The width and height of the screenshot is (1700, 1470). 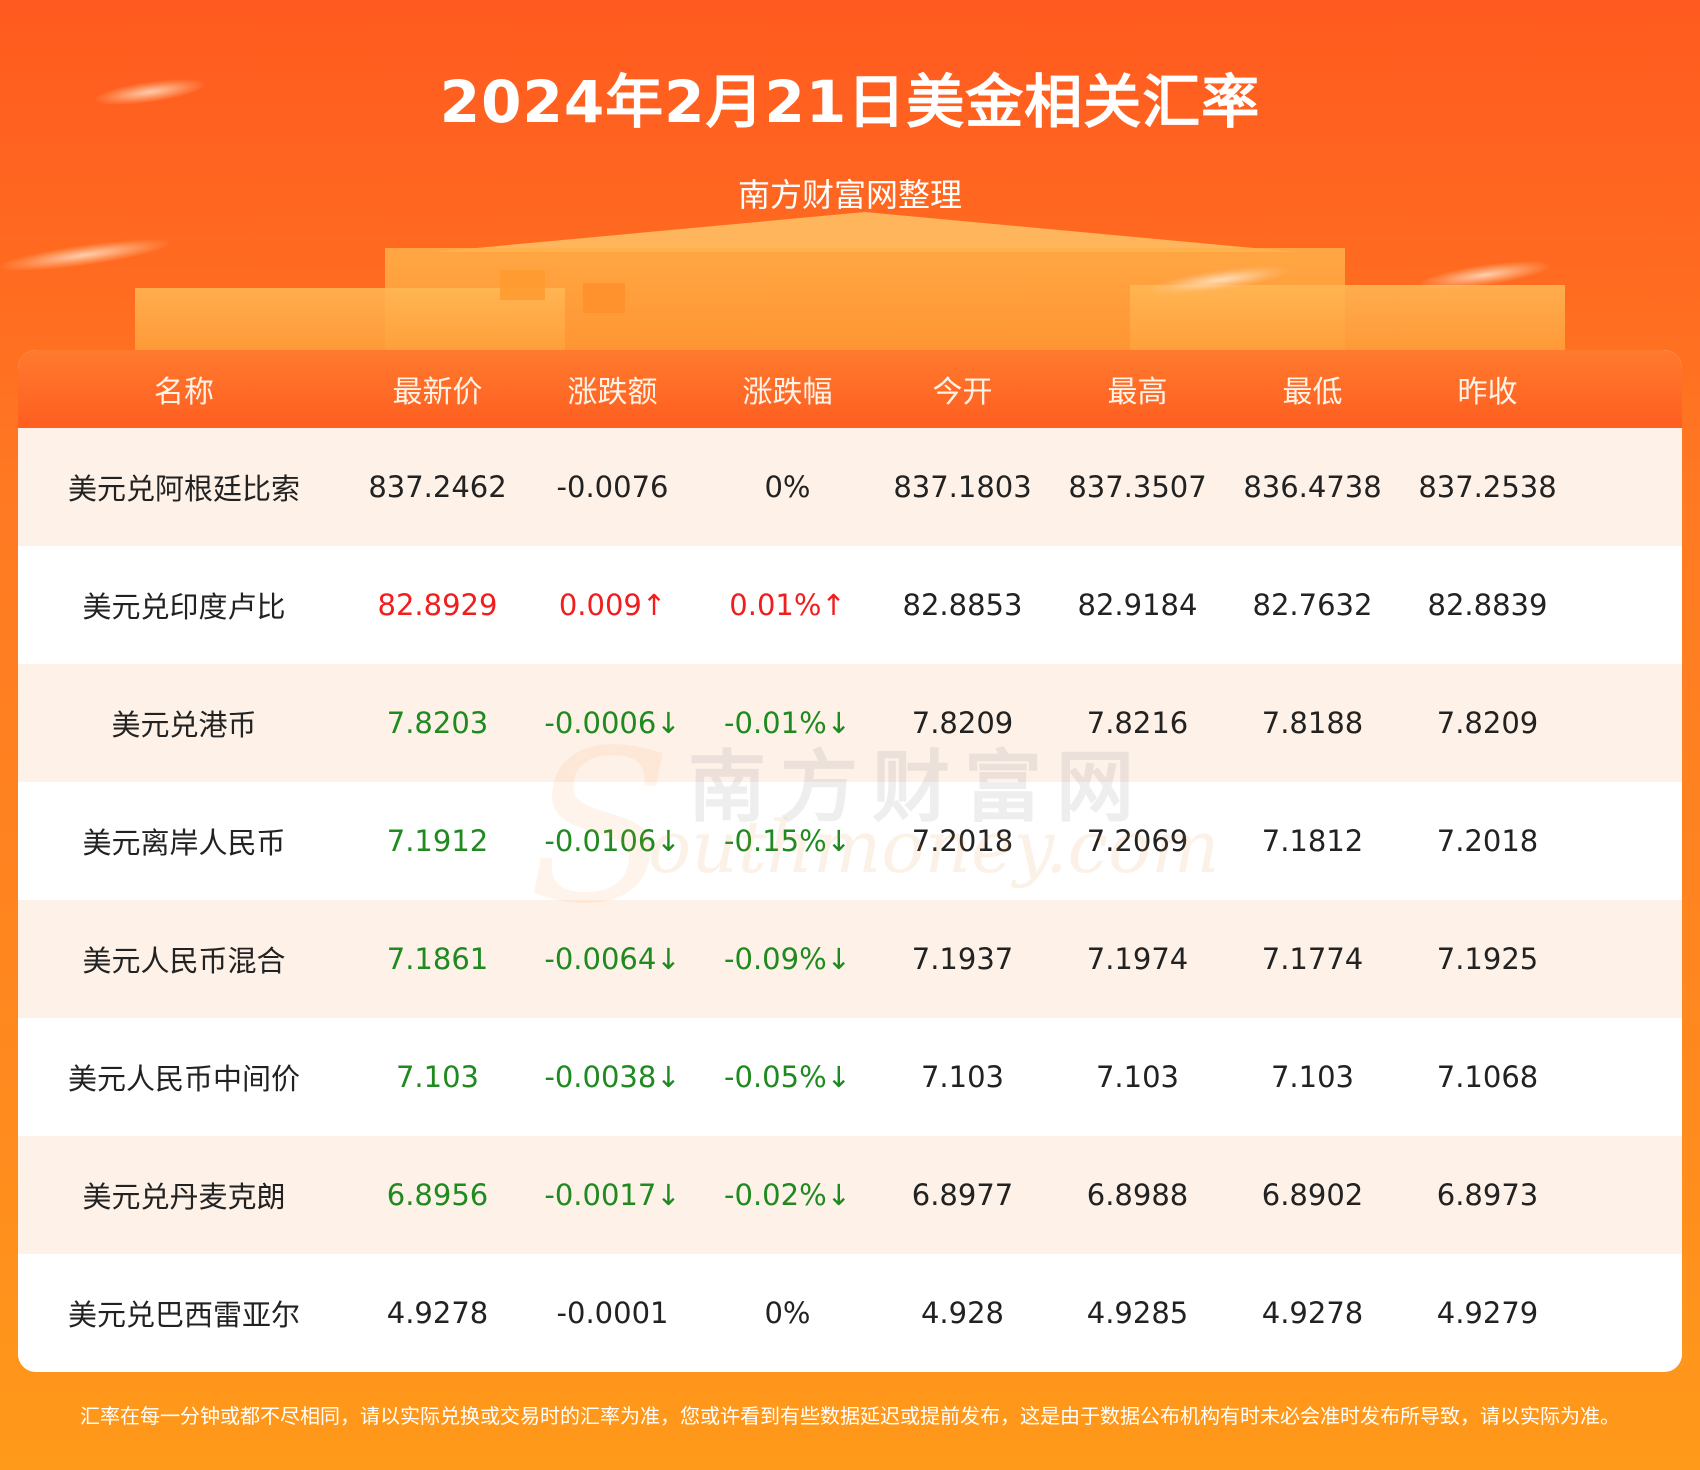 I want to click on cell-open: 7.103, so click(x=962, y=1077).